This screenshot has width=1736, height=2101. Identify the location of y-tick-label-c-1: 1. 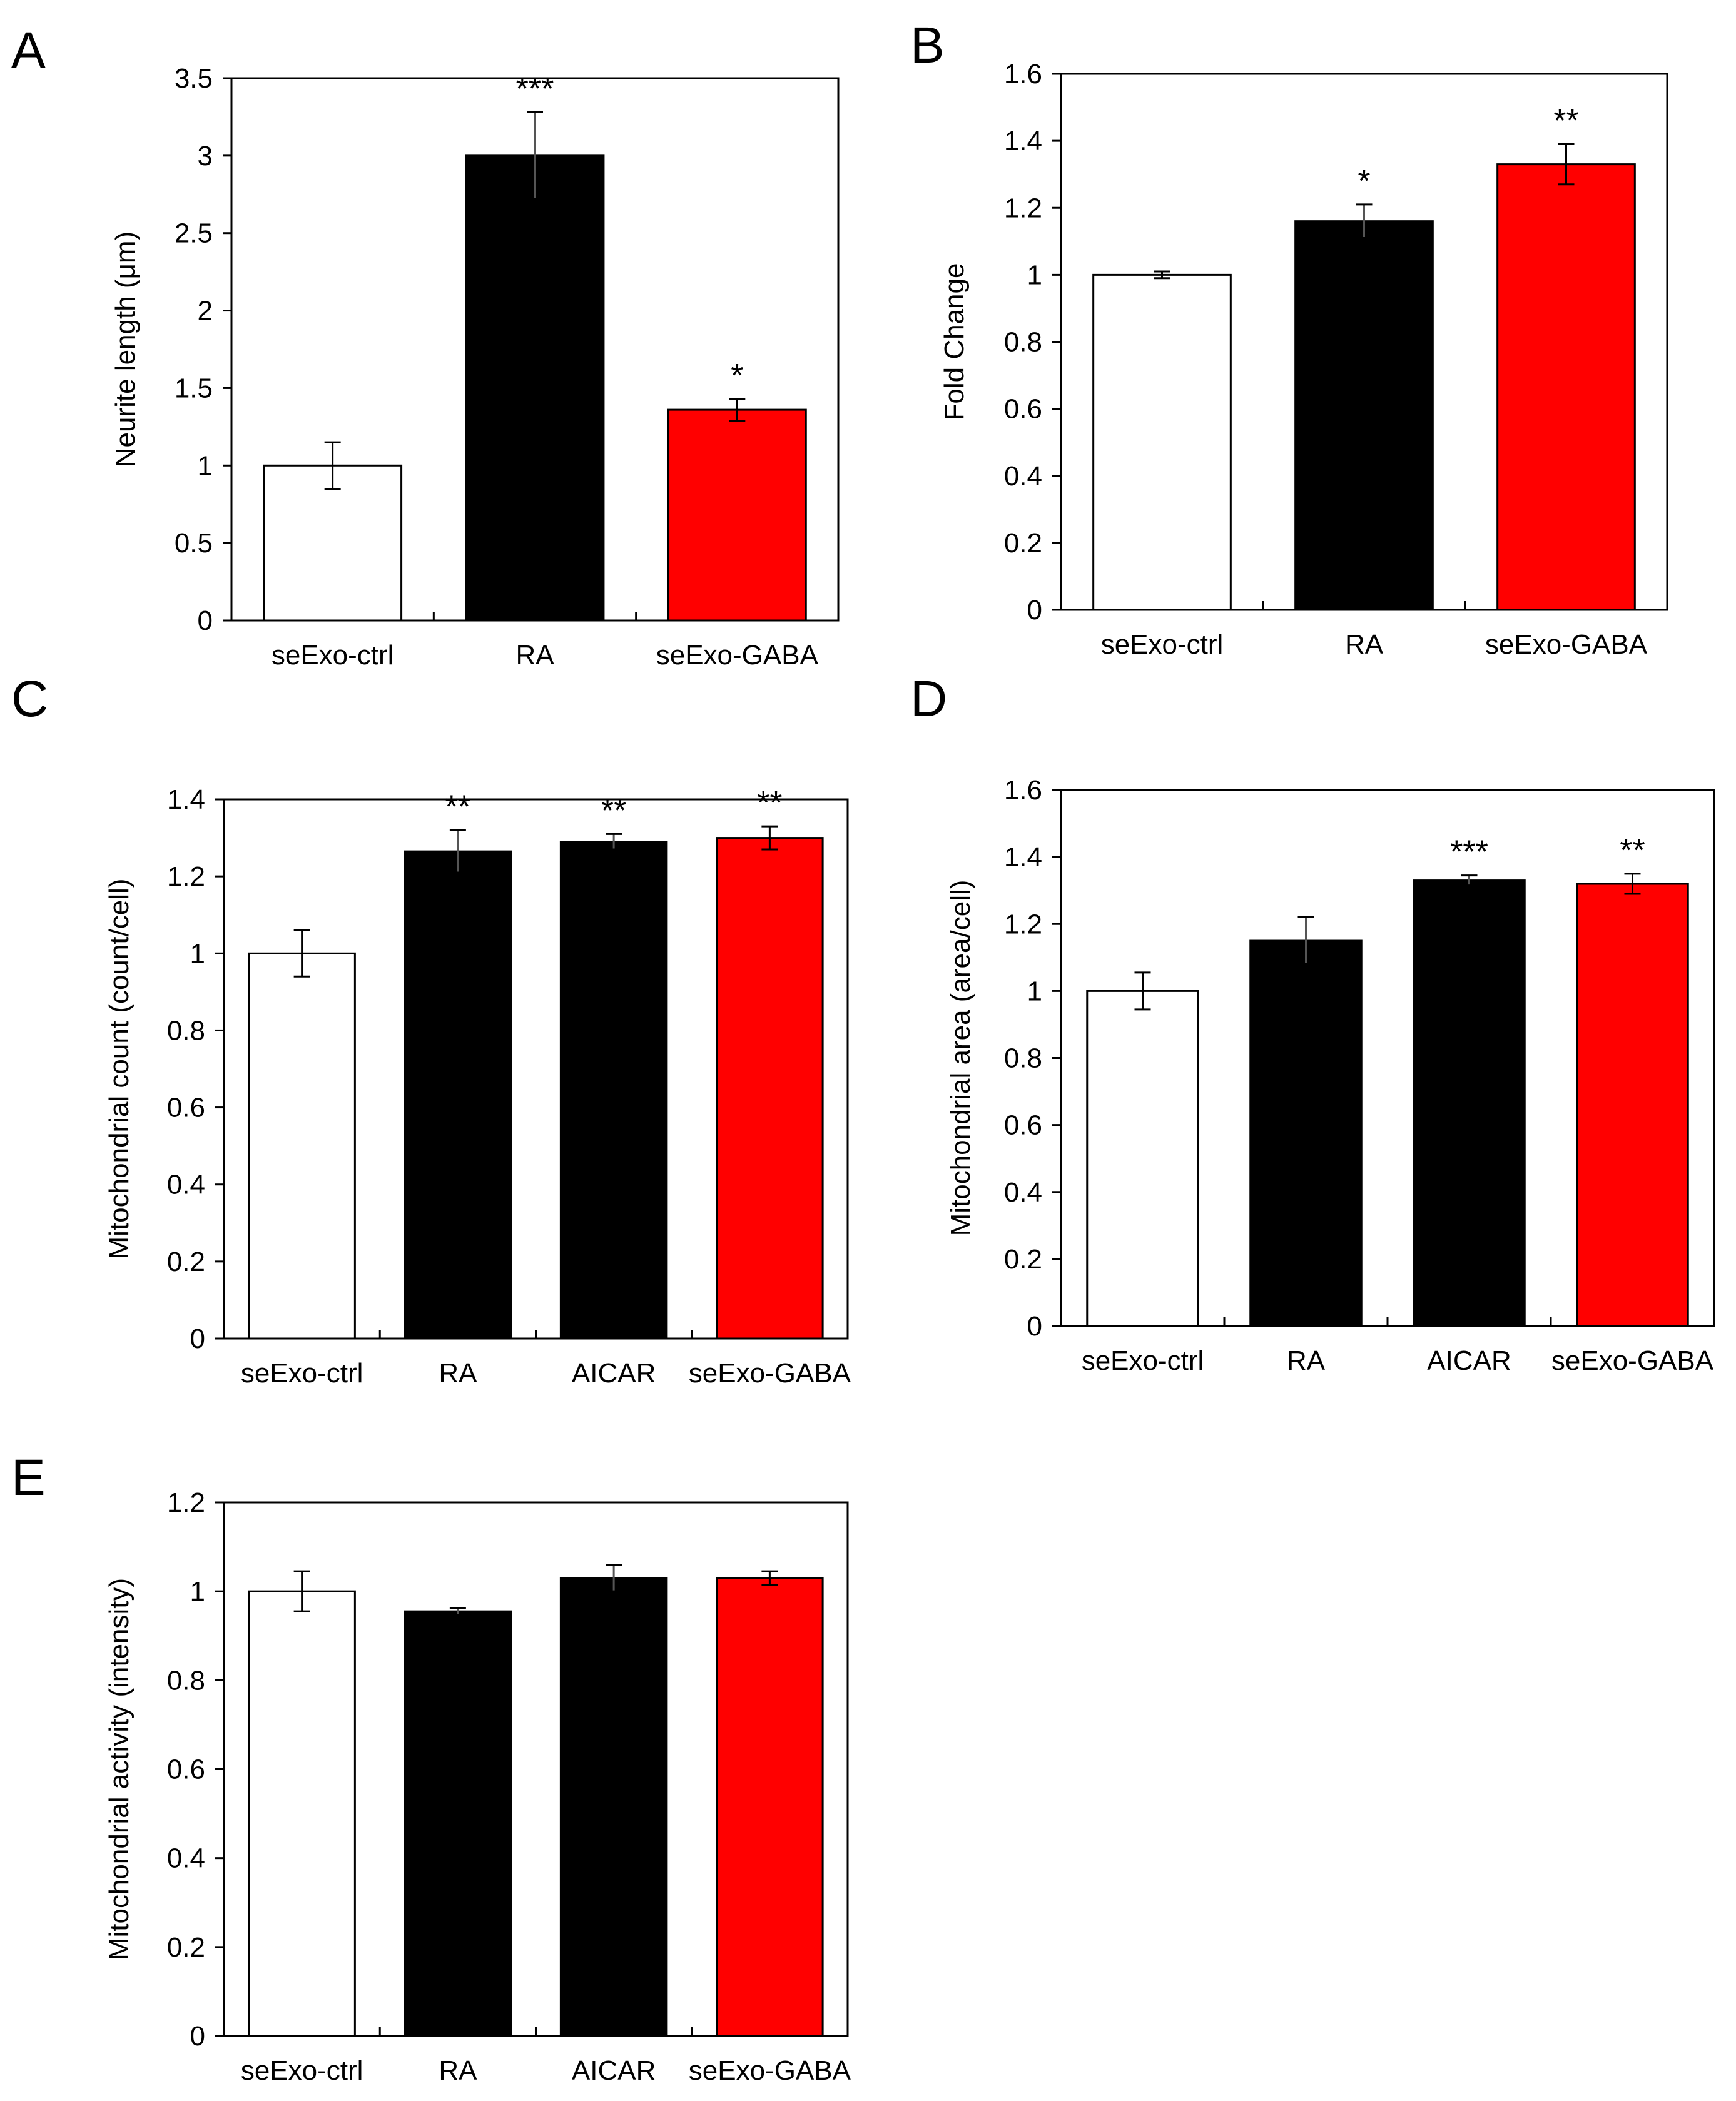
(198, 953).